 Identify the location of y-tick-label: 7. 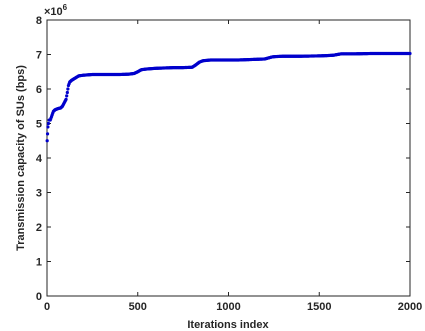
(39, 56).